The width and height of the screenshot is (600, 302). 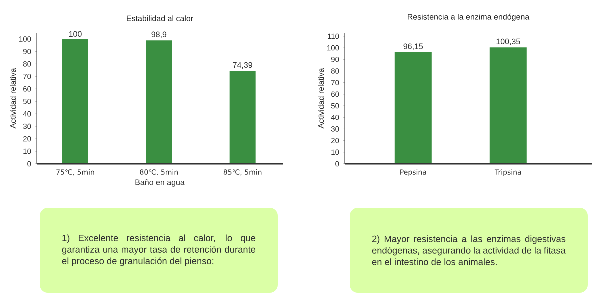 What do you see at coordinates (469, 251) in the screenshot?
I see `text: 2) Mayor resistencia a las enzimas digestivas endógenas, asegurando la actividad de la fitasa en el intestino de los animales.` at bounding box center [469, 251].